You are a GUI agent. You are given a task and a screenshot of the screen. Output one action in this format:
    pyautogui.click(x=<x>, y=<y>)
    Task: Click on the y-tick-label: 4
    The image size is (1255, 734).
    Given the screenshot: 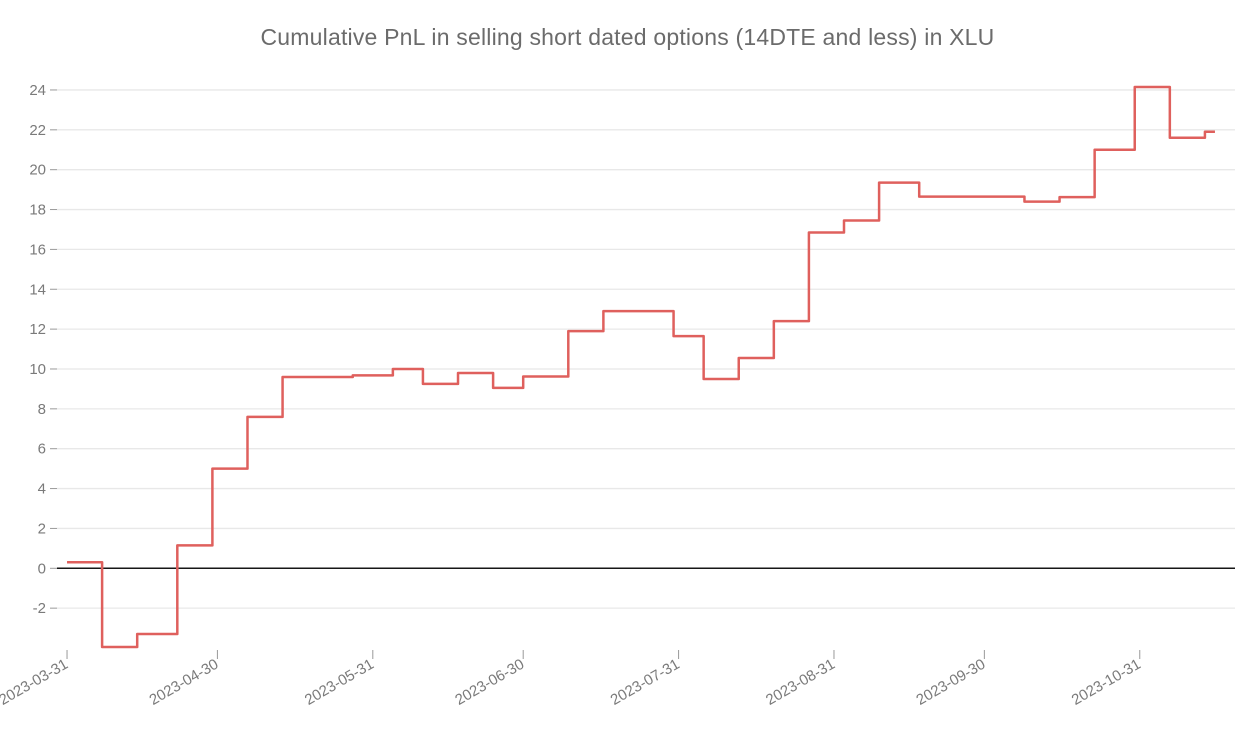 What is the action you would take?
    pyautogui.click(x=42, y=489)
    